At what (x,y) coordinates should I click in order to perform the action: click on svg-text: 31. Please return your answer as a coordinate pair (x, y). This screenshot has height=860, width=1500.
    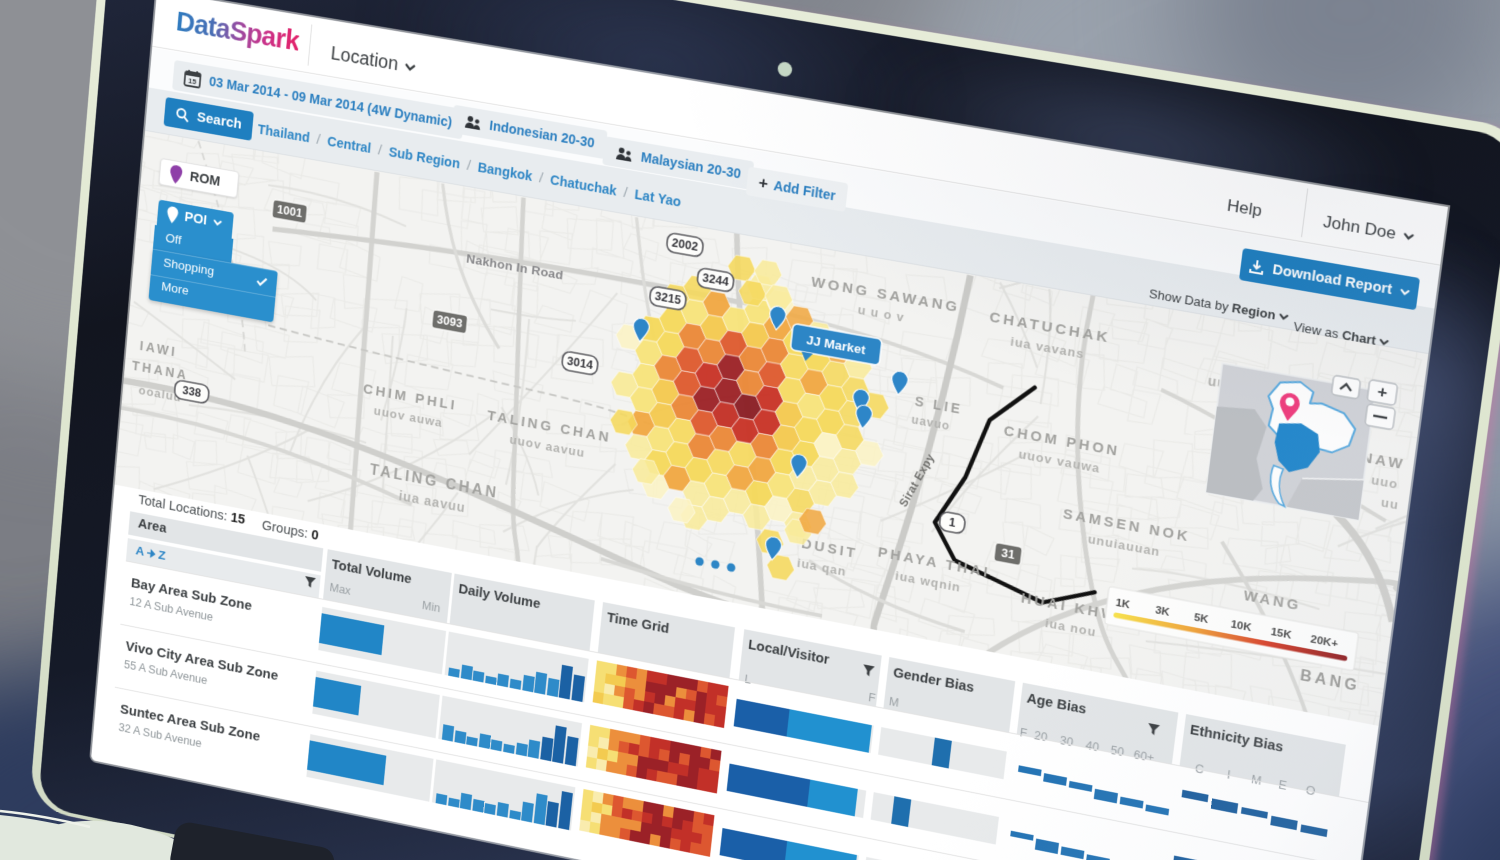
    Looking at the image, I should click on (1008, 555).